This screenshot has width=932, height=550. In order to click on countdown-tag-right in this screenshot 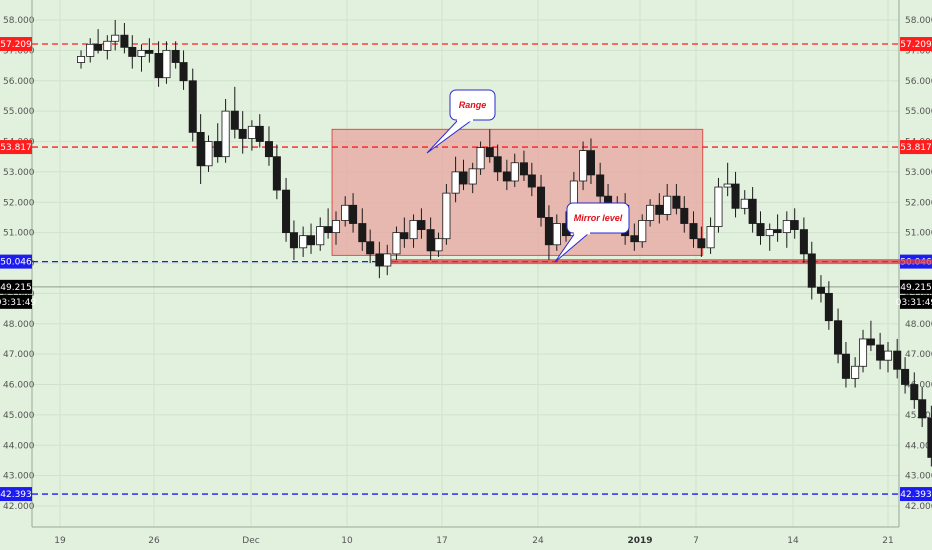, I will do `click(916, 301)`.